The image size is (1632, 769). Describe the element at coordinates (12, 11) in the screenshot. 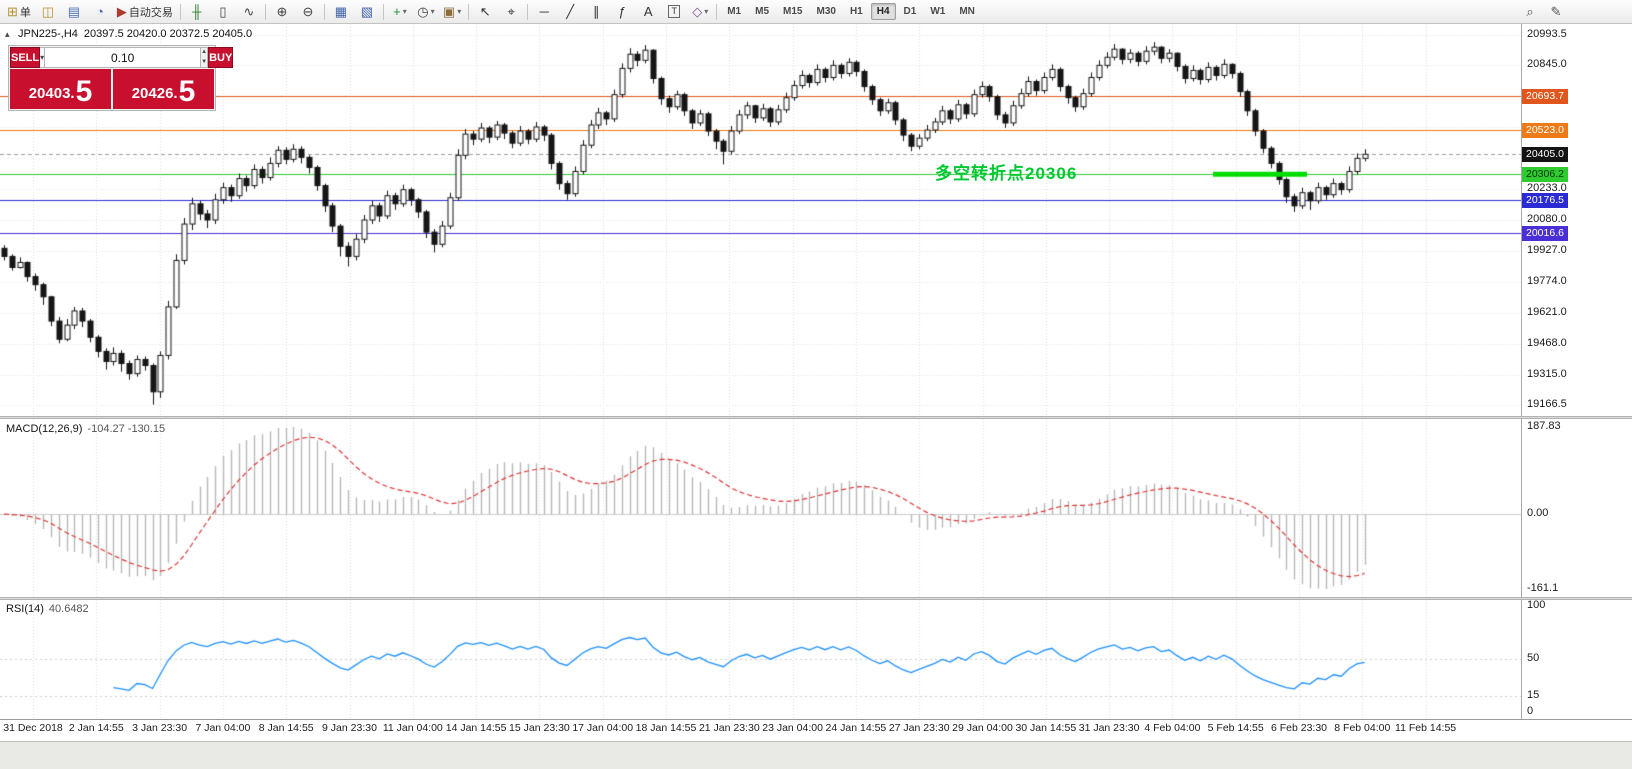

I see `new-order-icon: ⊞` at that location.